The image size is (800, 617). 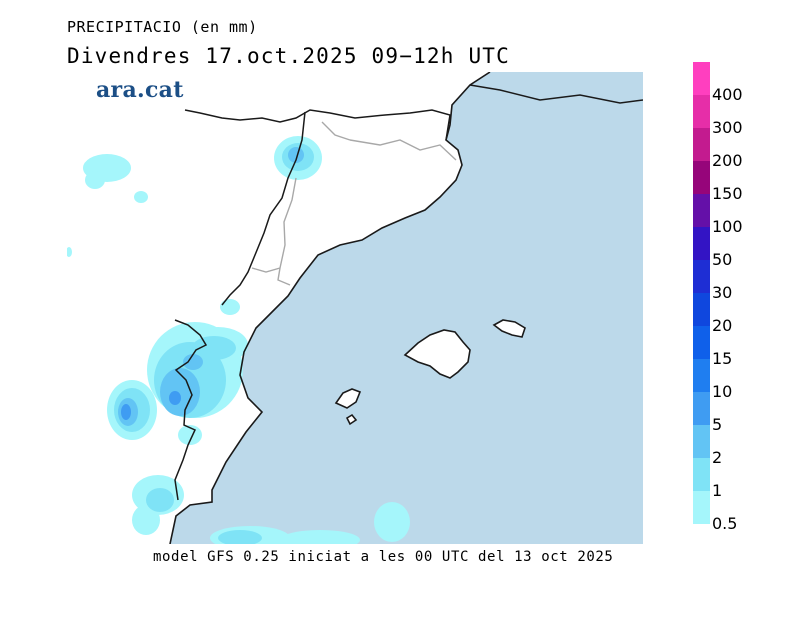 What do you see at coordinates (437, 354) in the screenshot?
I see `mallorca-island` at bounding box center [437, 354].